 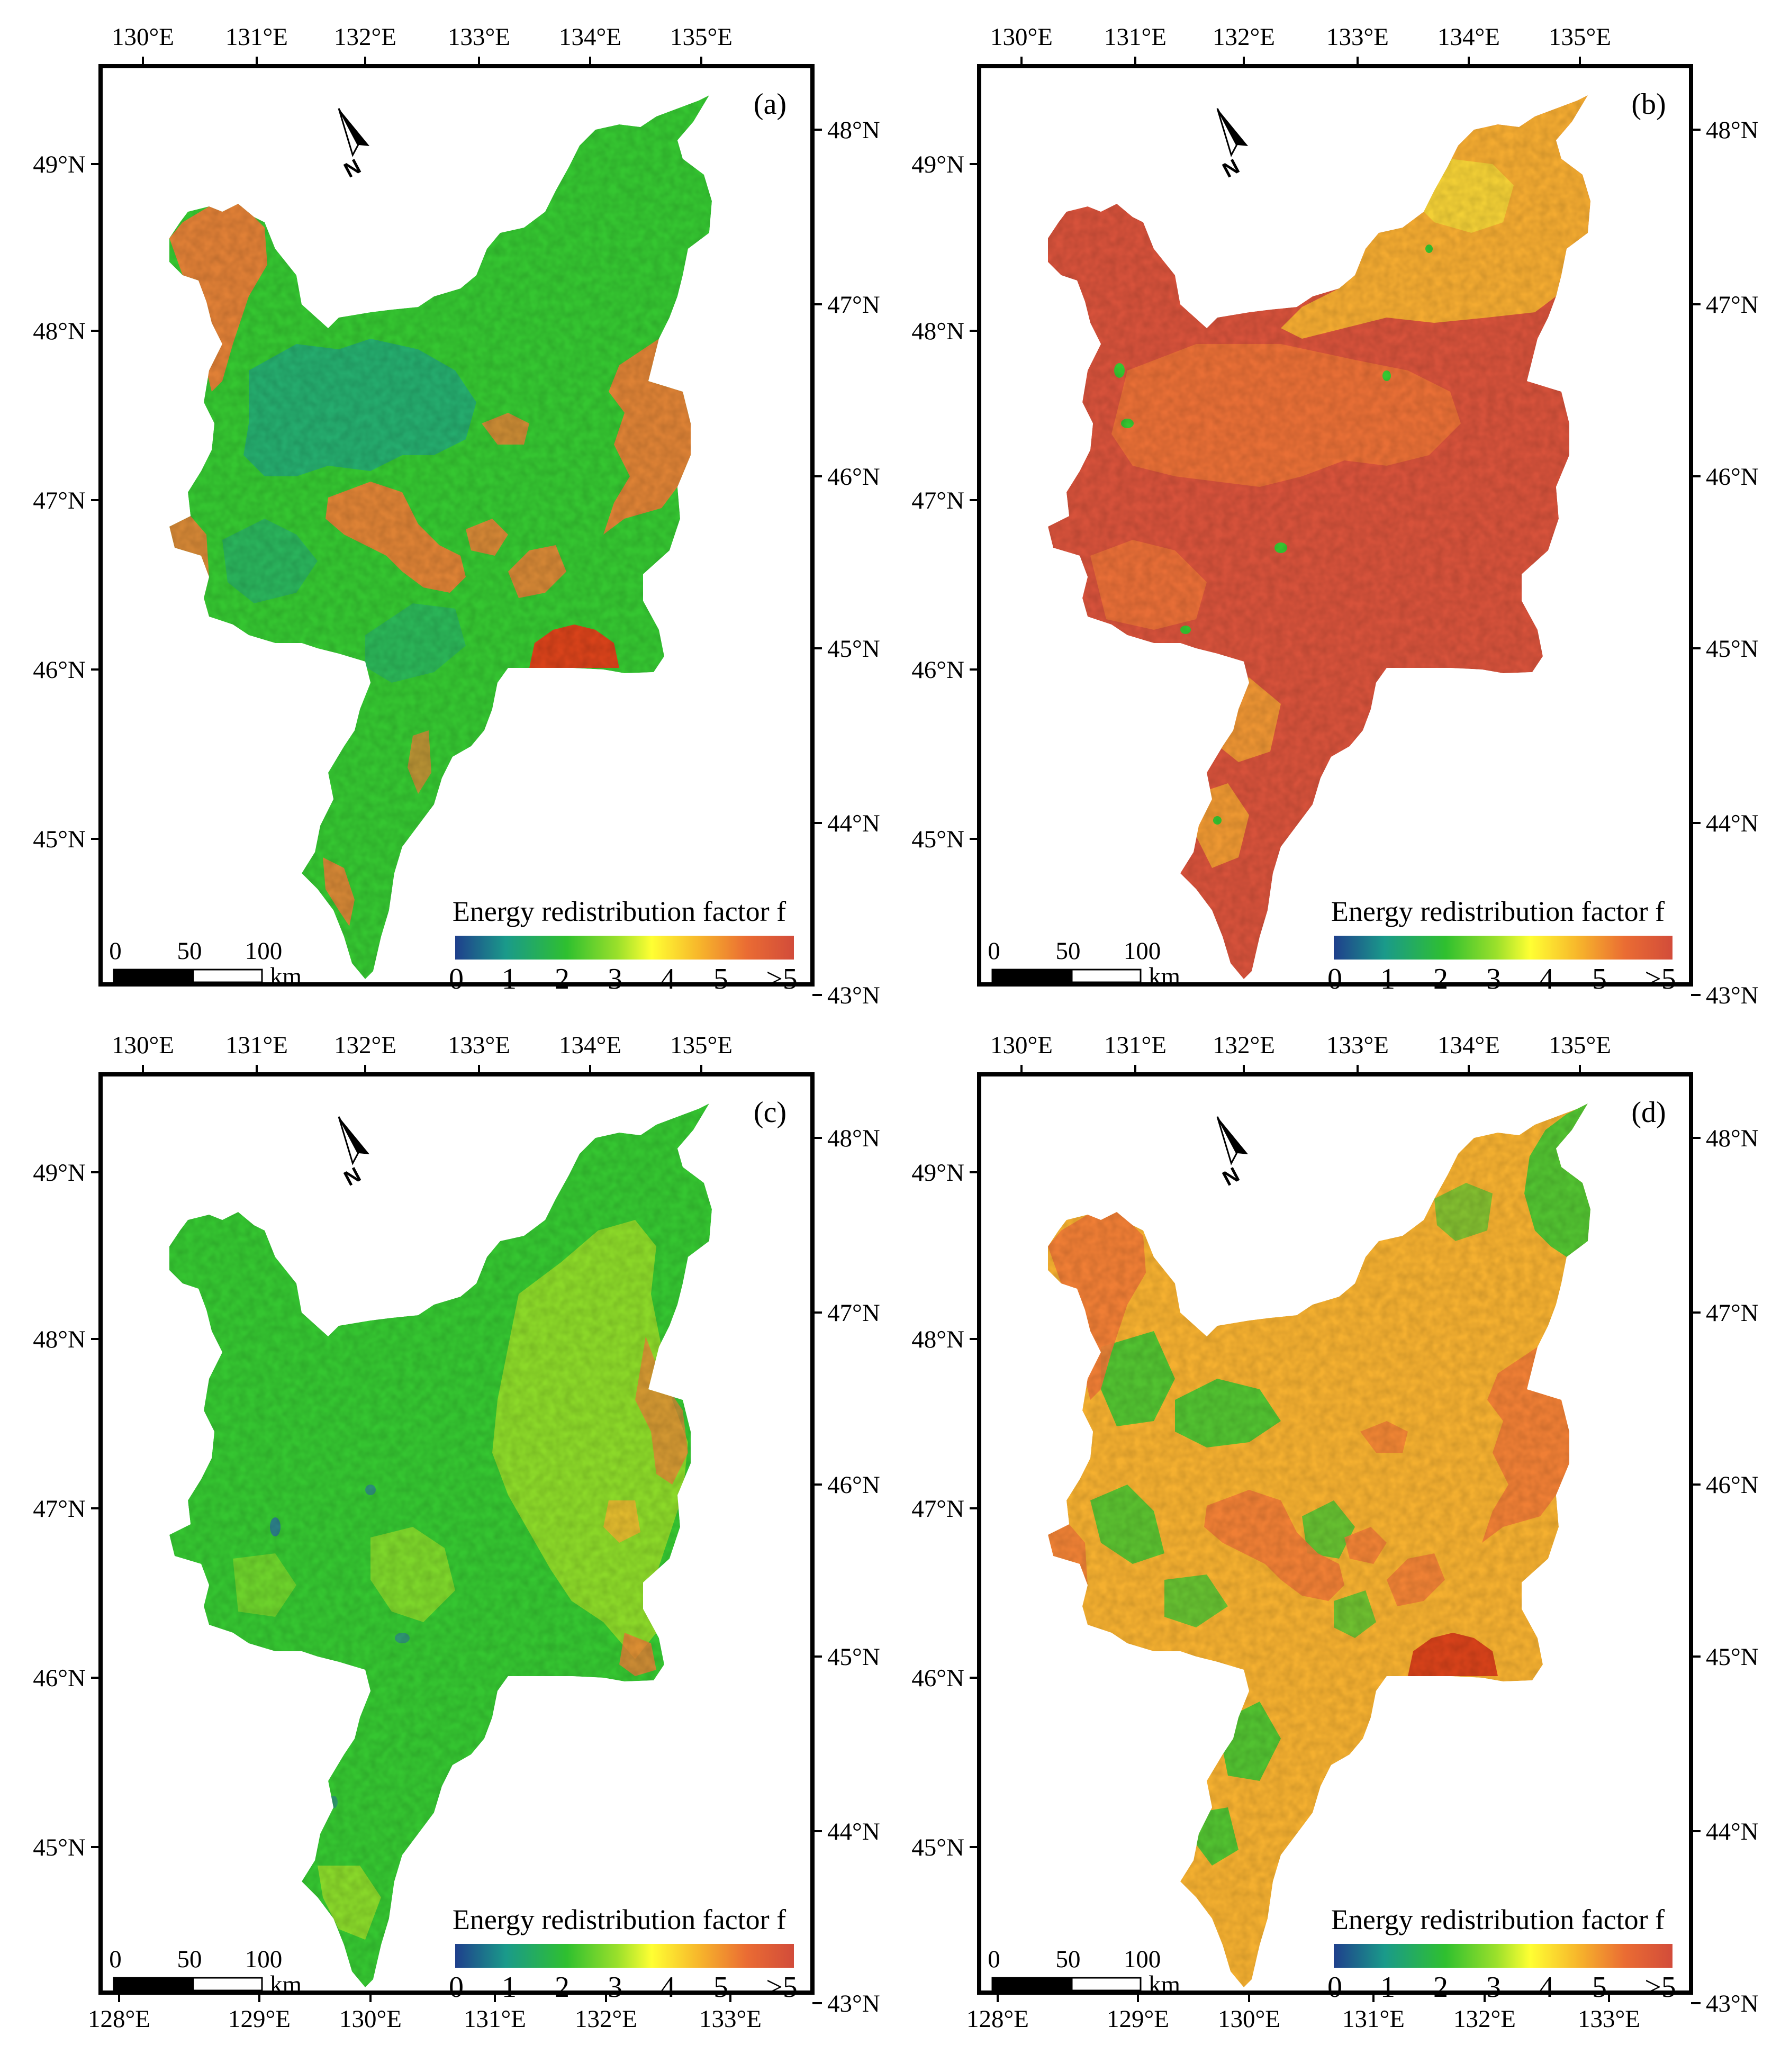 What do you see at coordinates (770, 105) in the screenshot?
I see `panel-label: (a)` at bounding box center [770, 105].